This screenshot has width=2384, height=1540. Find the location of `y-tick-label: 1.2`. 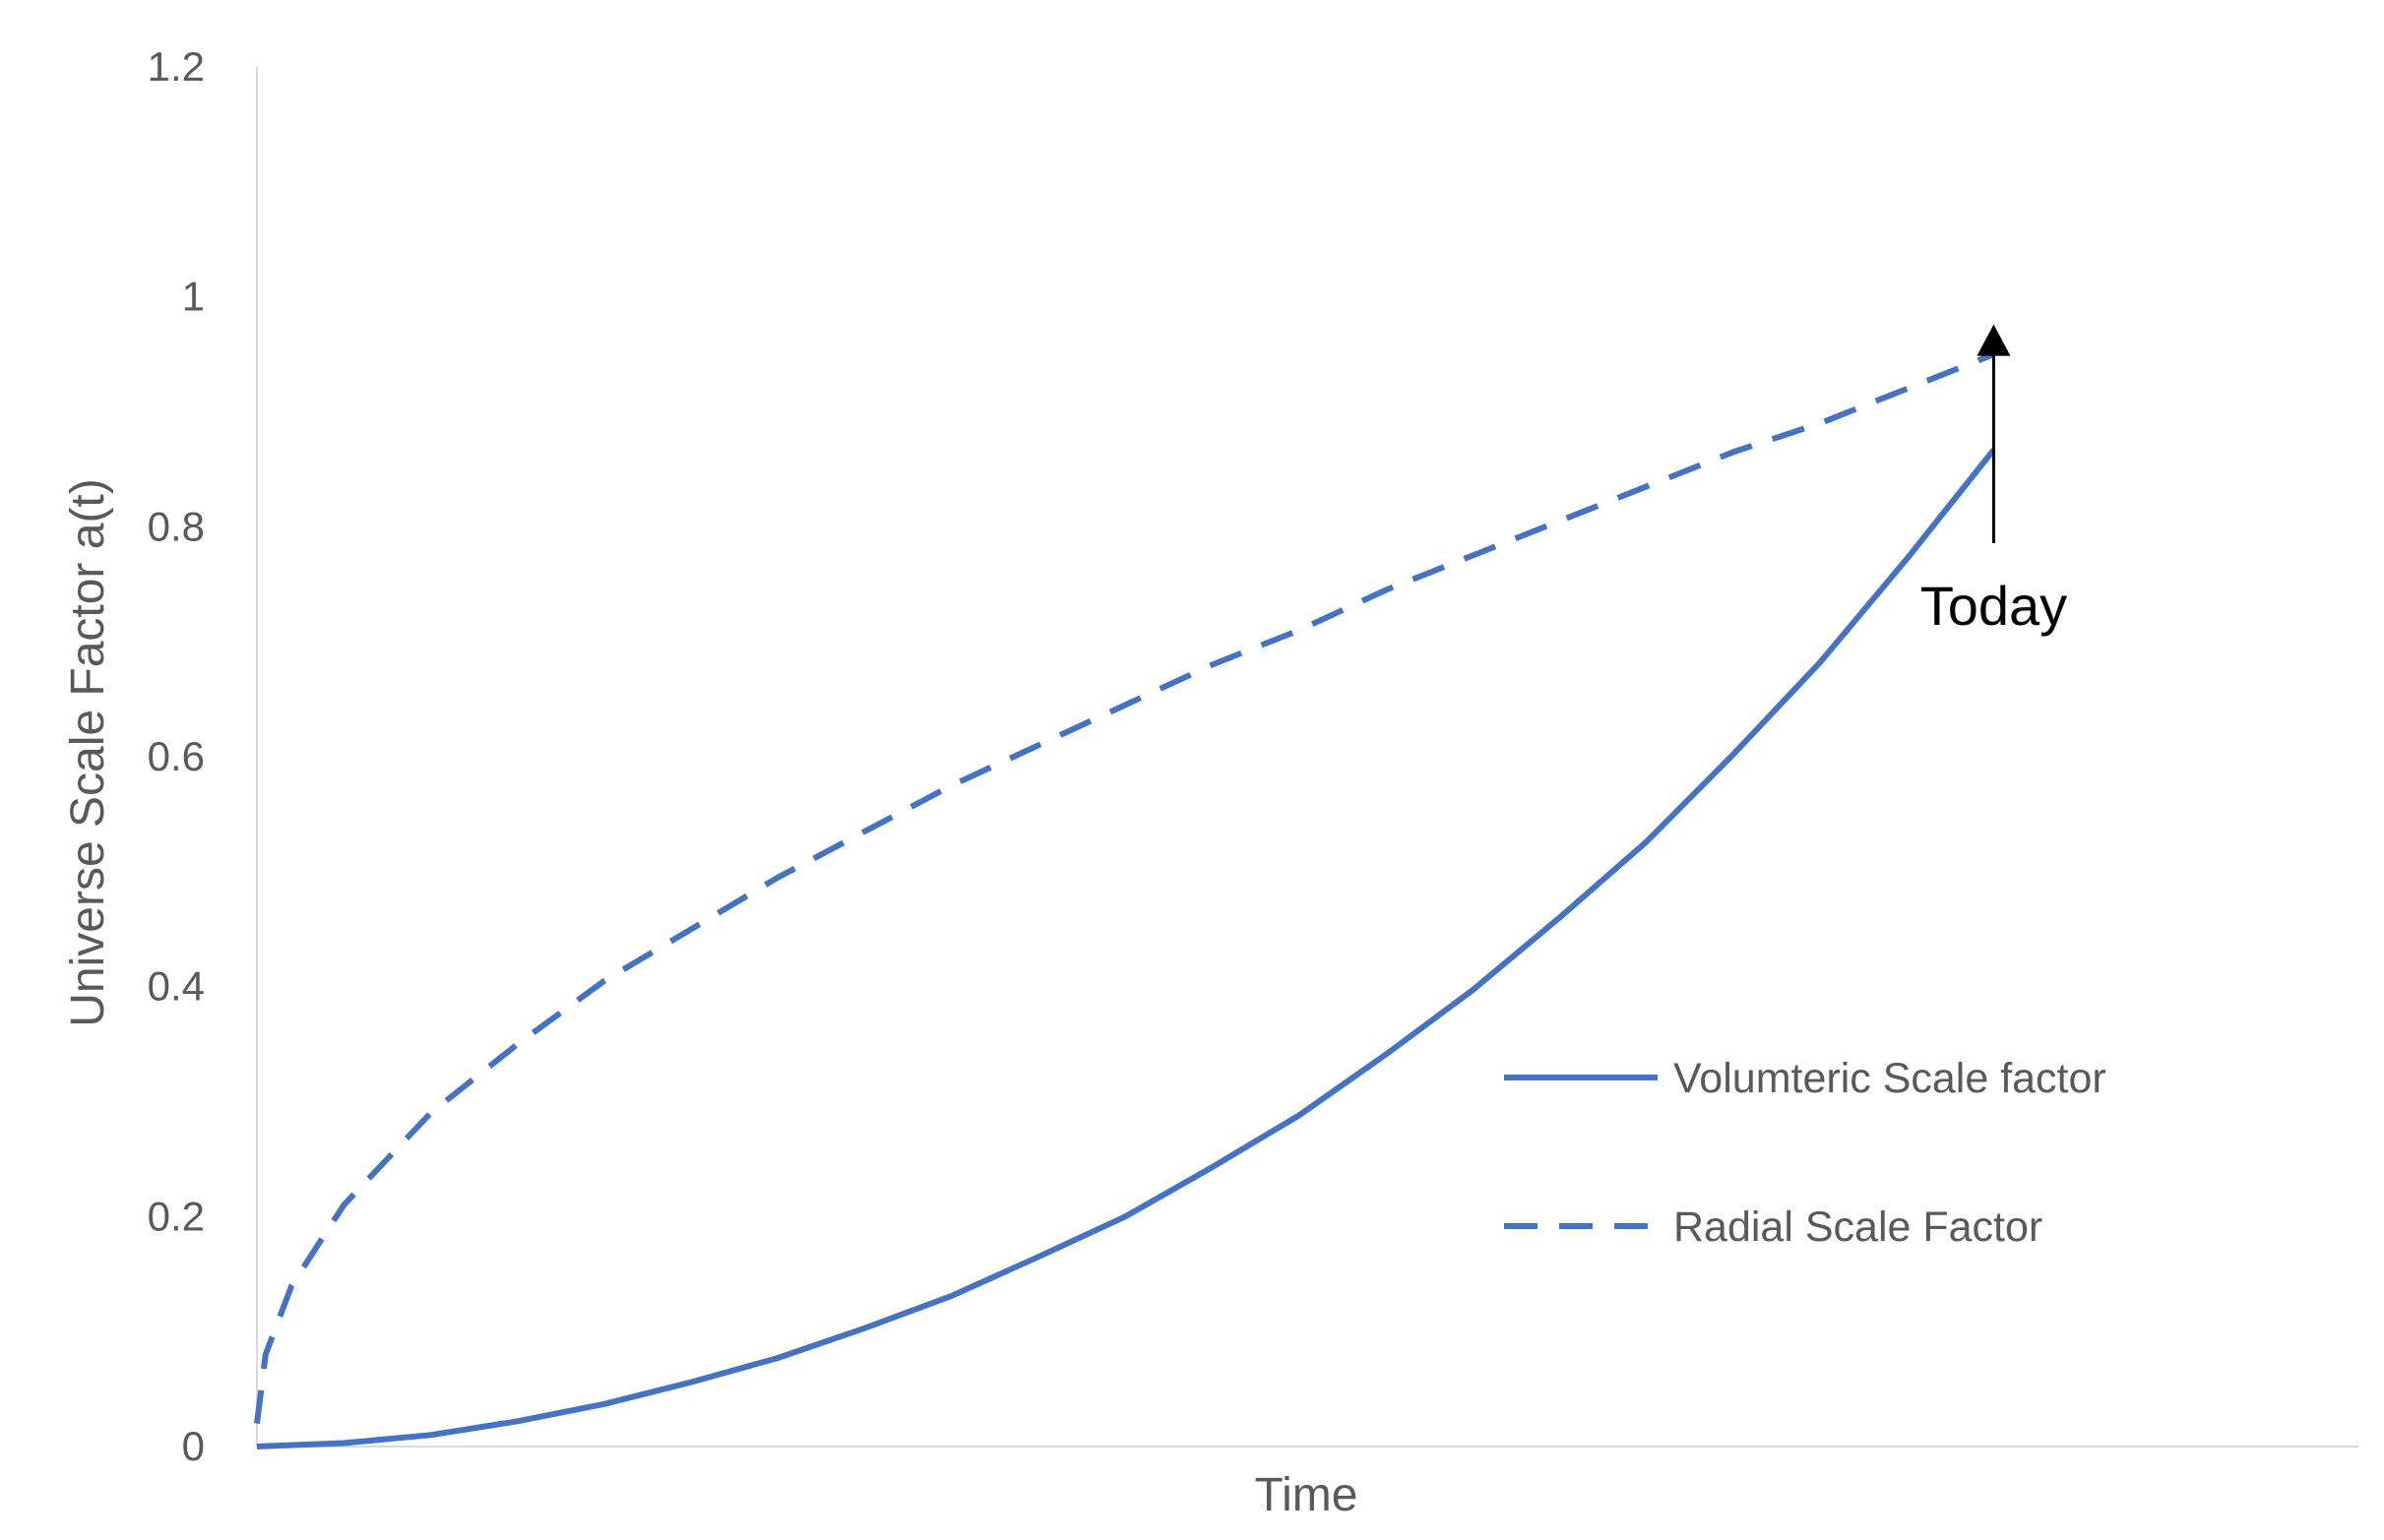

y-tick-label: 1.2 is located at coordinates (176, 66).